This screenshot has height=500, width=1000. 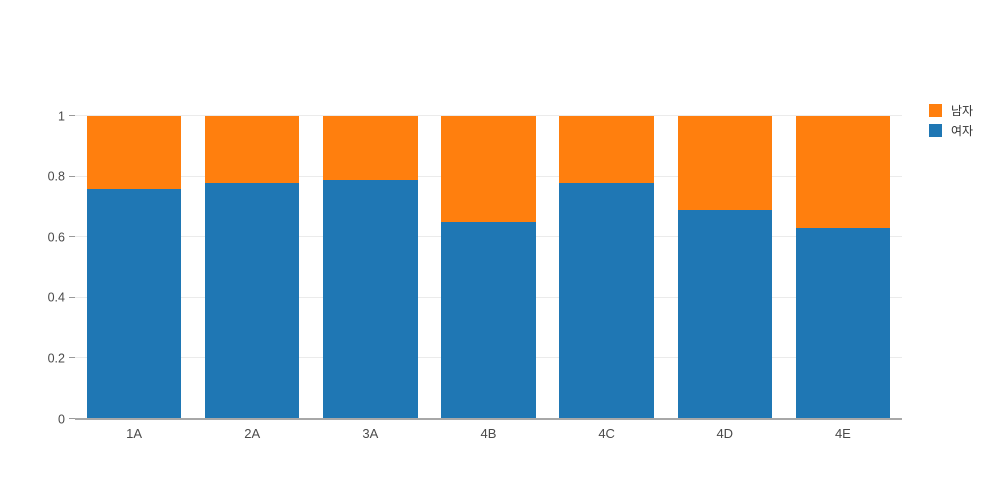 I want to click on bar-group-4C: 4C, so click(x=607, y=278).